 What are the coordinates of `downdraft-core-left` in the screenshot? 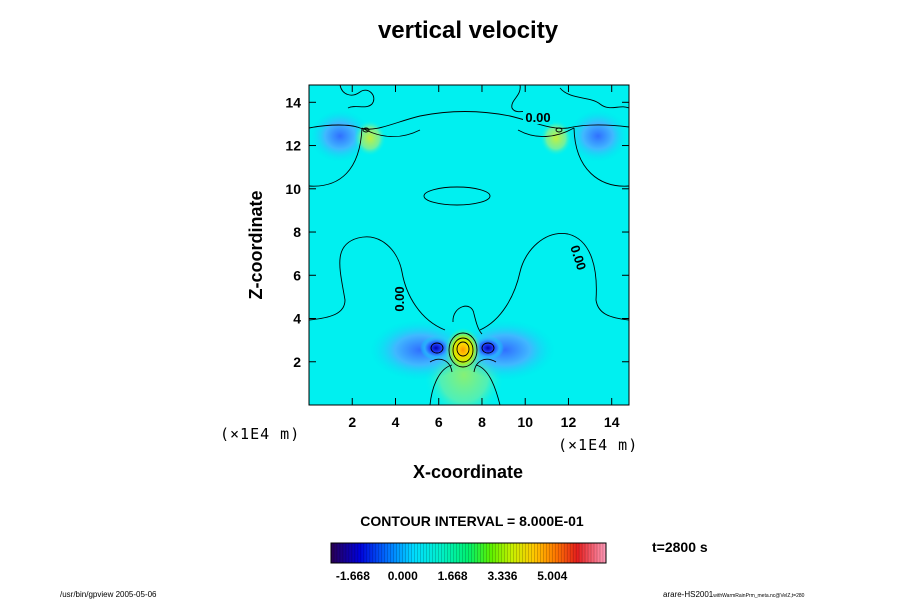 It's located at (436, 348).